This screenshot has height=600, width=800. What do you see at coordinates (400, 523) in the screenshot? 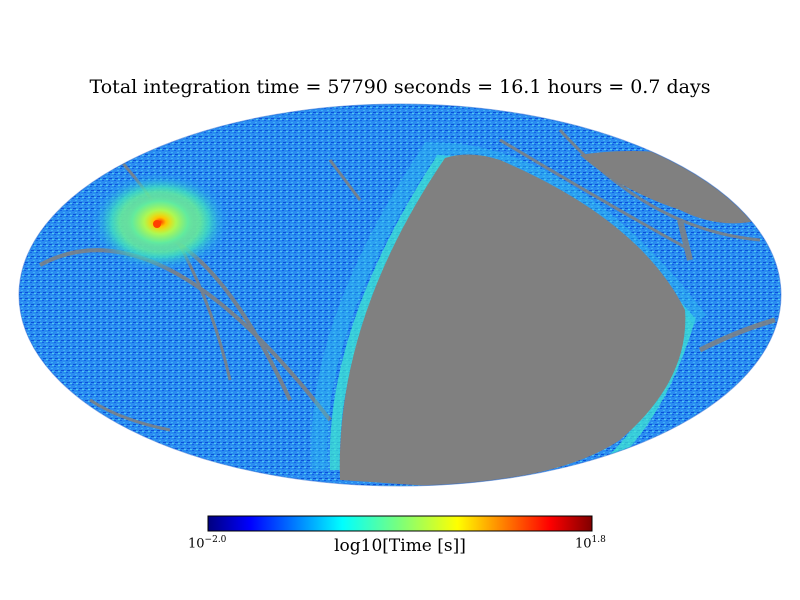
I see `colorbar` at bounding box center [400, 523].